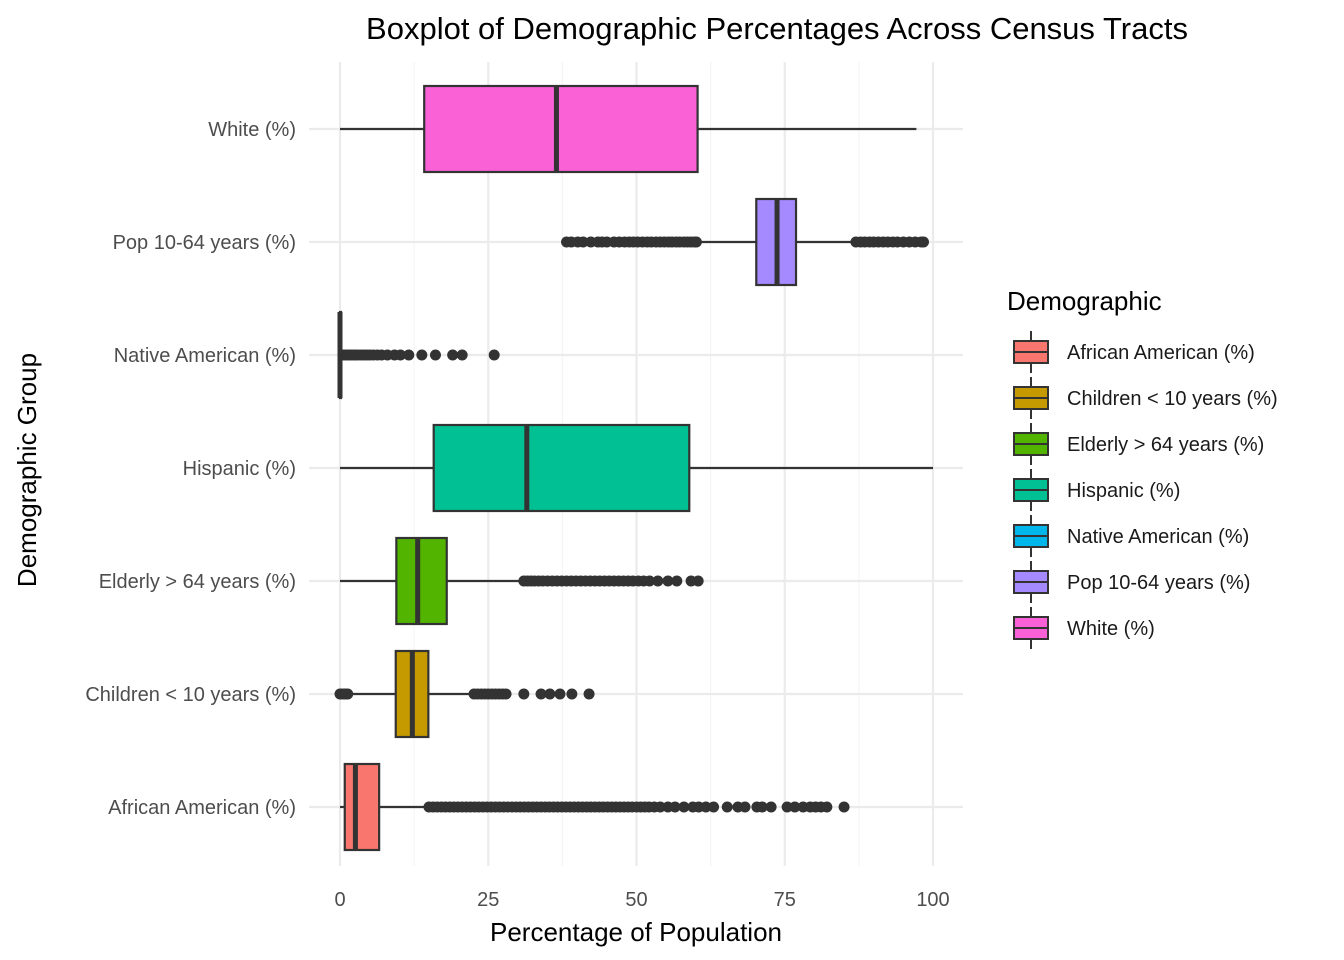 The image size is (1344, 960). I want to click on legend-label: African American (%), so click(1161, 353).